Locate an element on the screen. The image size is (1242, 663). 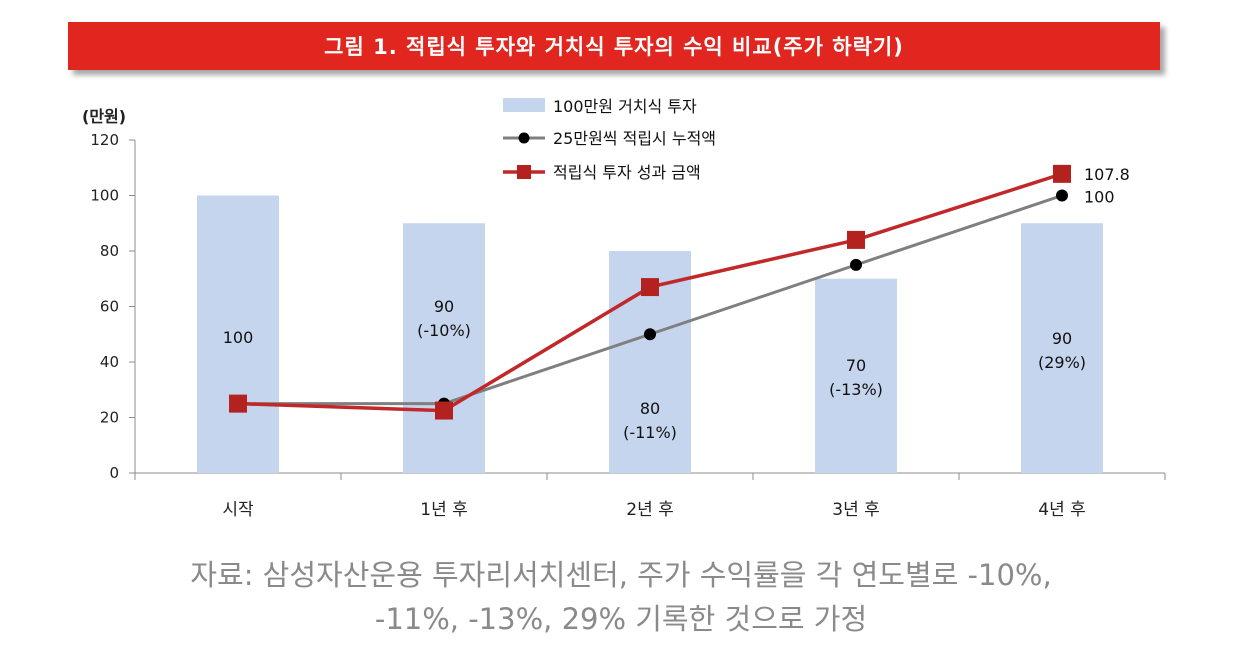
legend-swatch-bar is located at coordinates (524, 105).